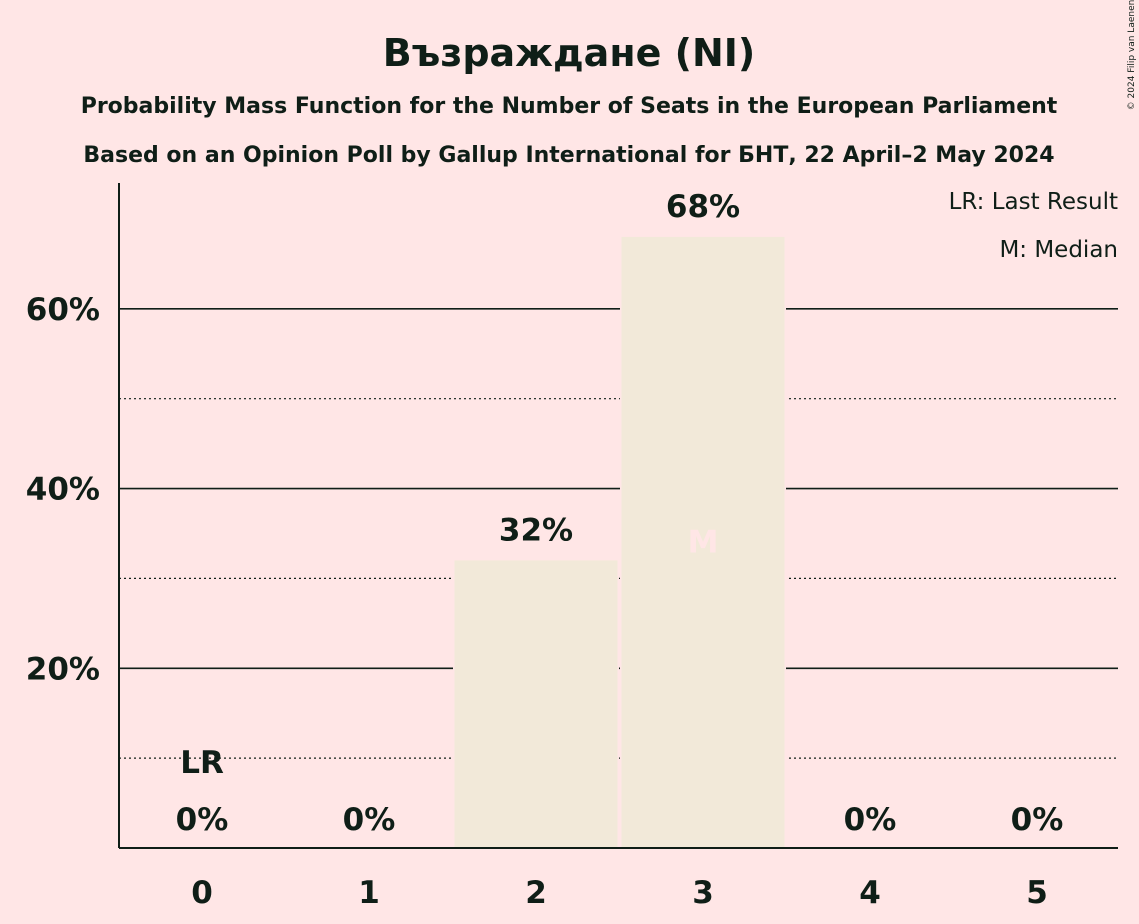  Describe the element at coordinates (569, 53) in the screenshot. I see `chart-title: Възраждане (NI)` at that location.